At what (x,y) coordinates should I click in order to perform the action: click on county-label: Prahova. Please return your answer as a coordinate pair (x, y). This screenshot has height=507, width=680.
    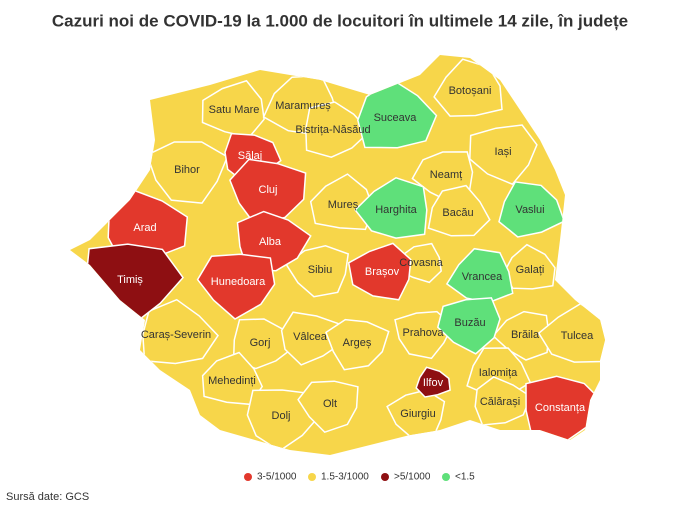
    Looking at the image, I should click on (424, 333).